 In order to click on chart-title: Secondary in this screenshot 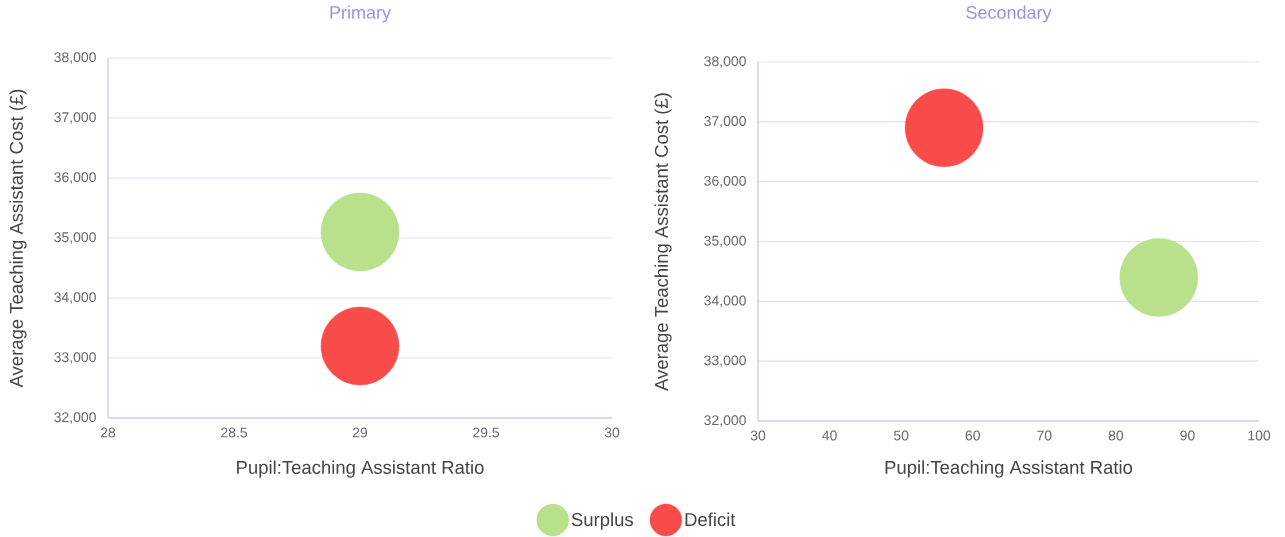, I will do `click(1009, 14)`.